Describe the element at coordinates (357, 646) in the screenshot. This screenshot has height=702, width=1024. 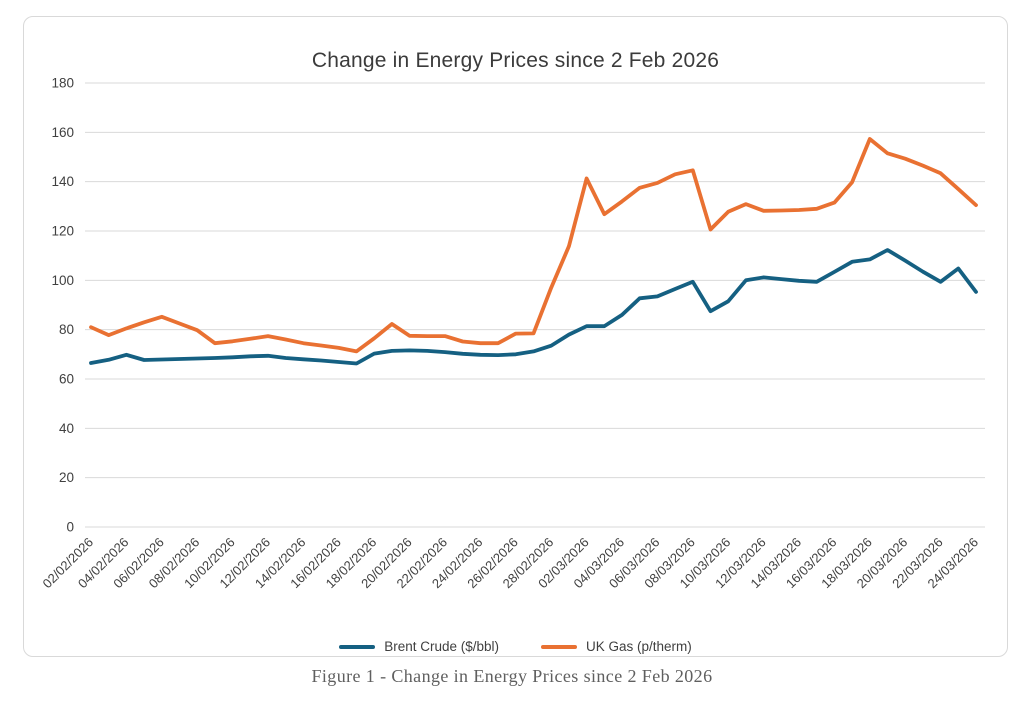
I see `brent-crude-line-swatch` at that location.